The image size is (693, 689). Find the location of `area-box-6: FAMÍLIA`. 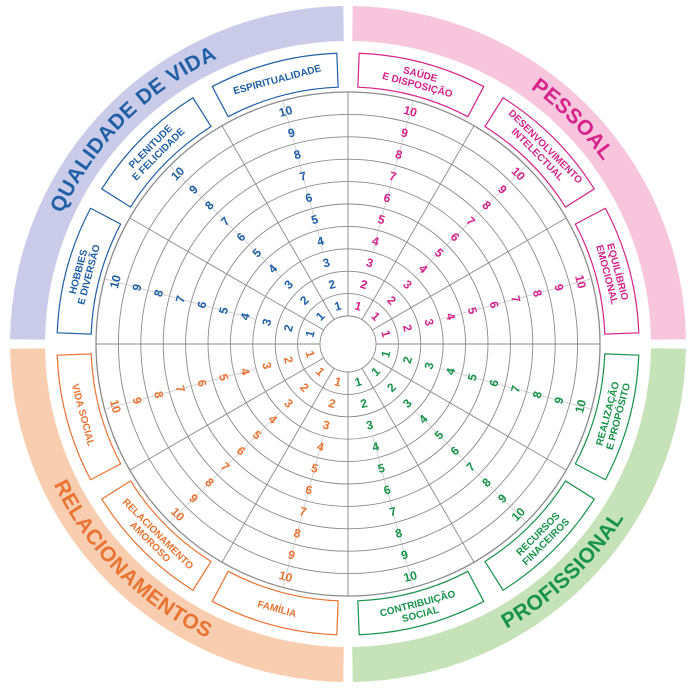

area-box-6: FAMÍLIA is located at coordinates (275, 603).